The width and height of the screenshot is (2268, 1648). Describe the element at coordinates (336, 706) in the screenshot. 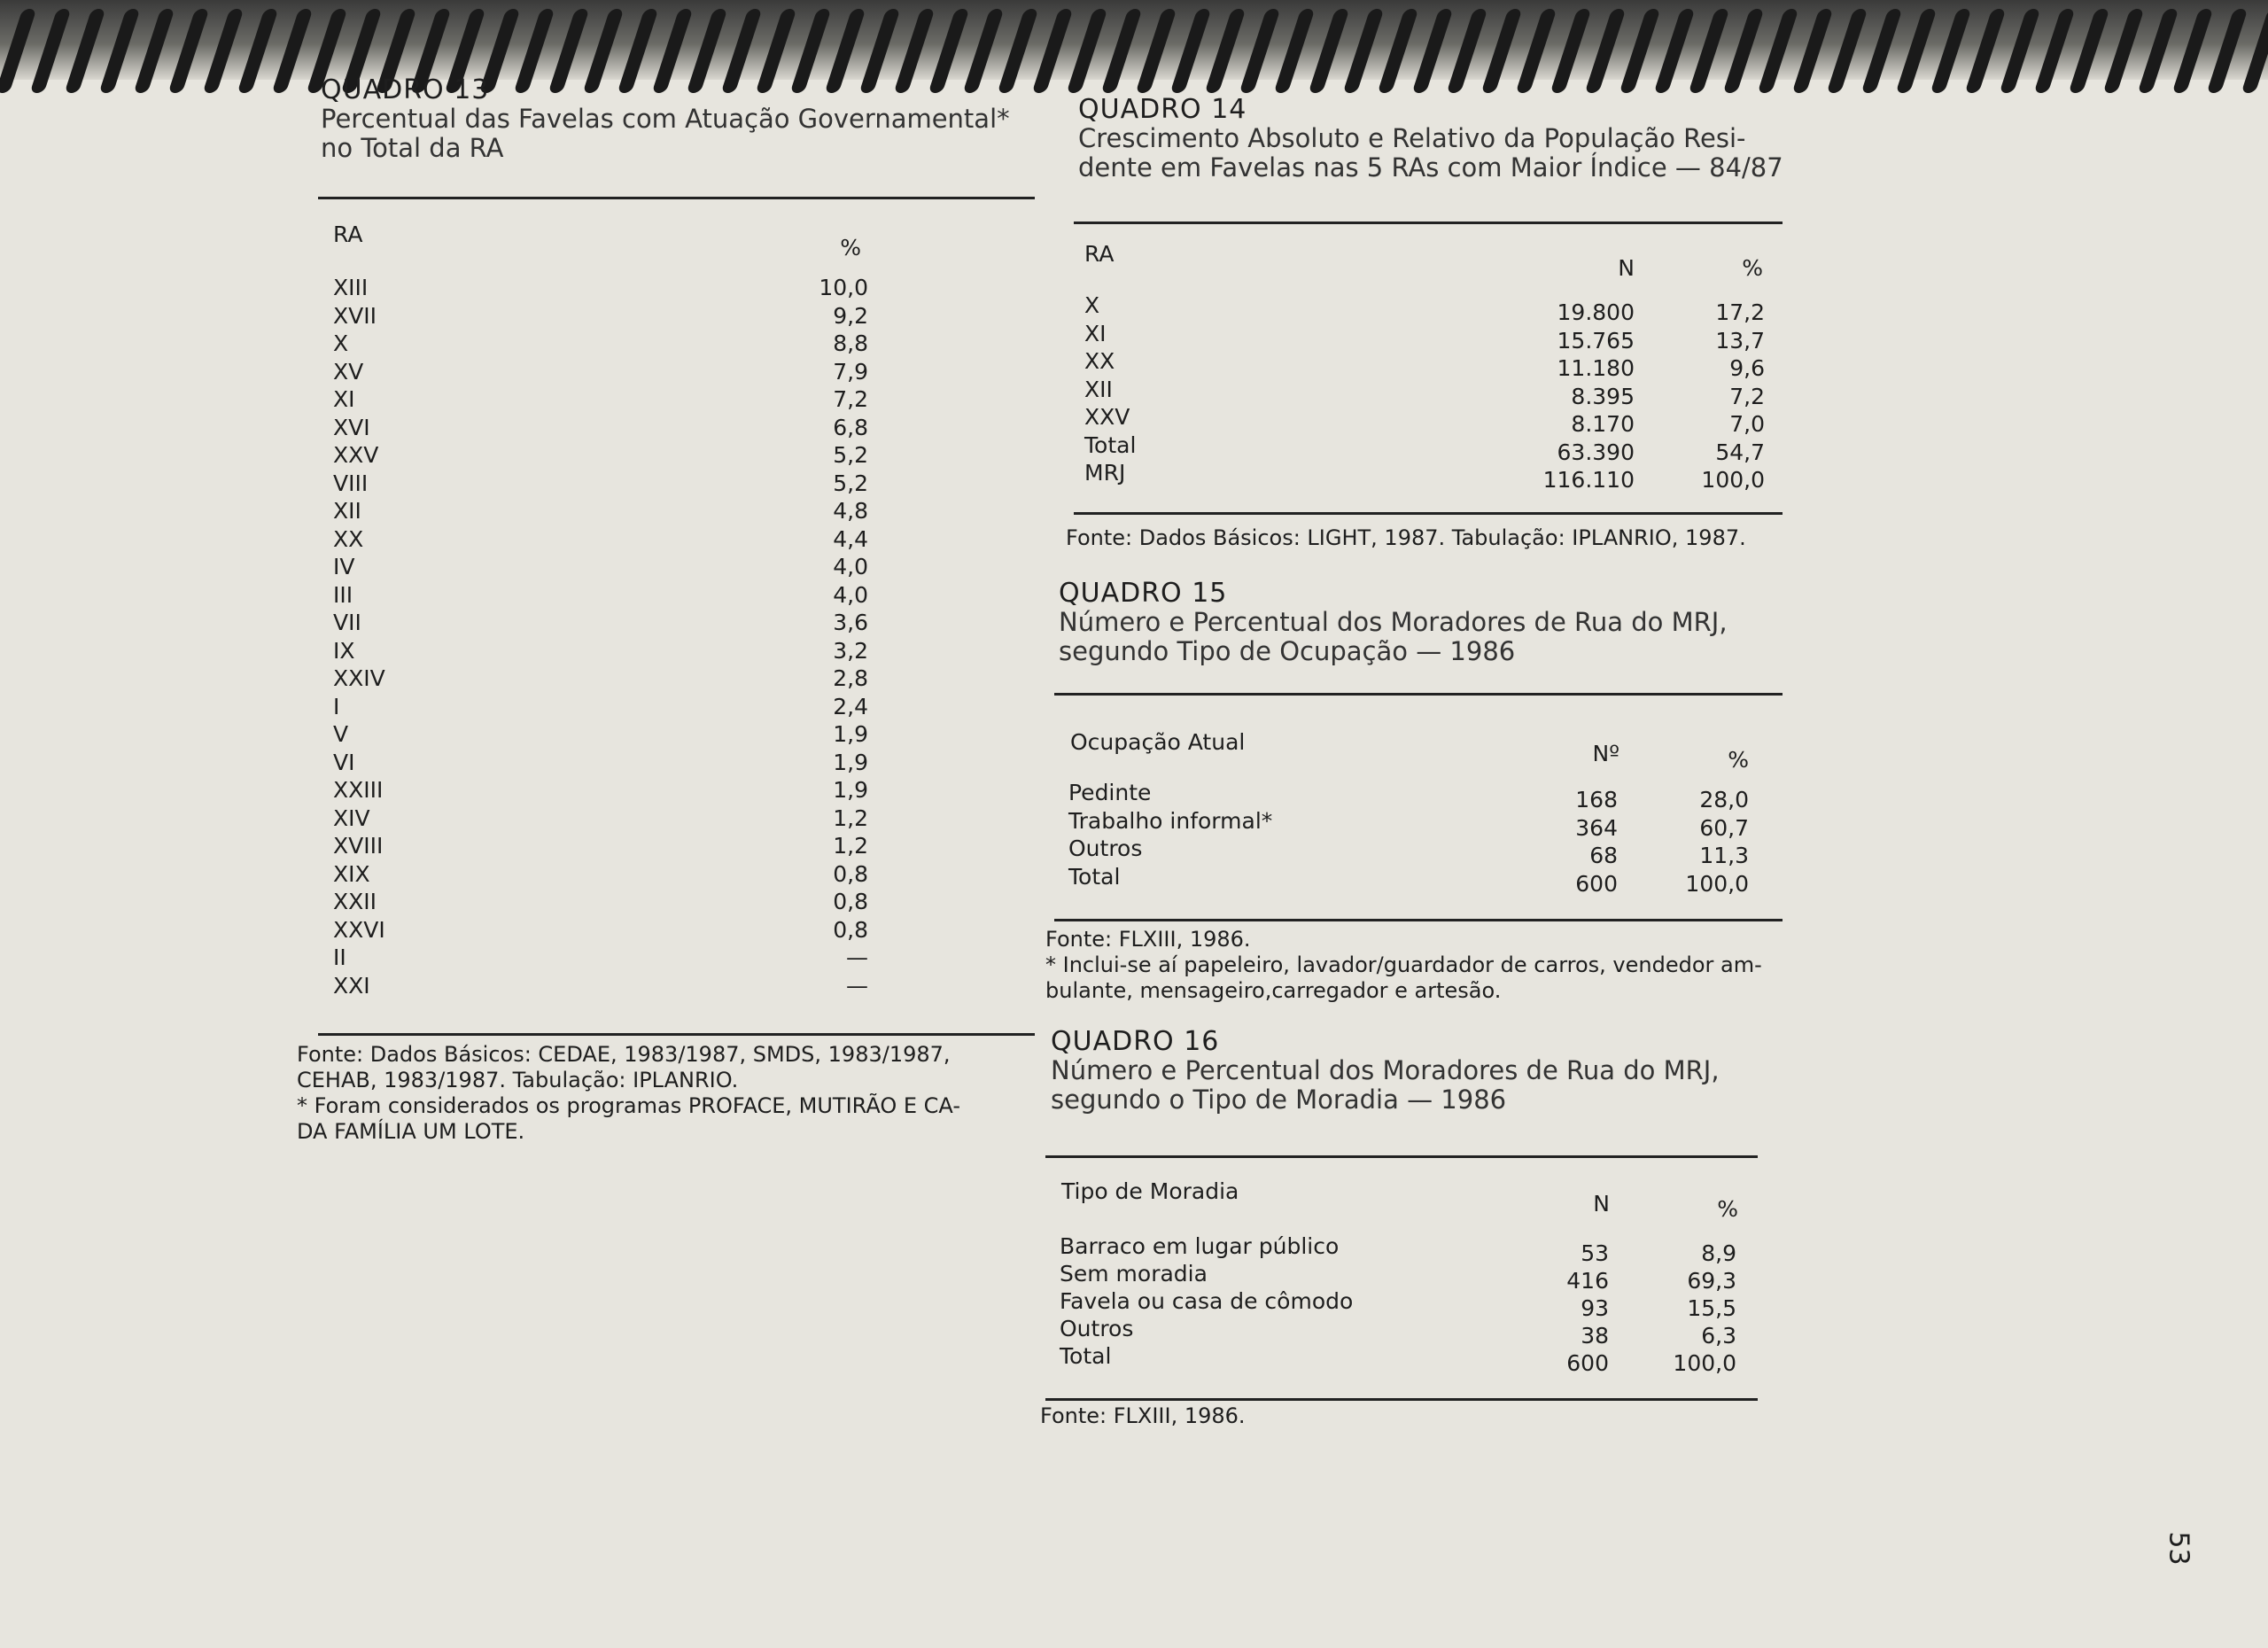

I see `row-label: I` at that location.